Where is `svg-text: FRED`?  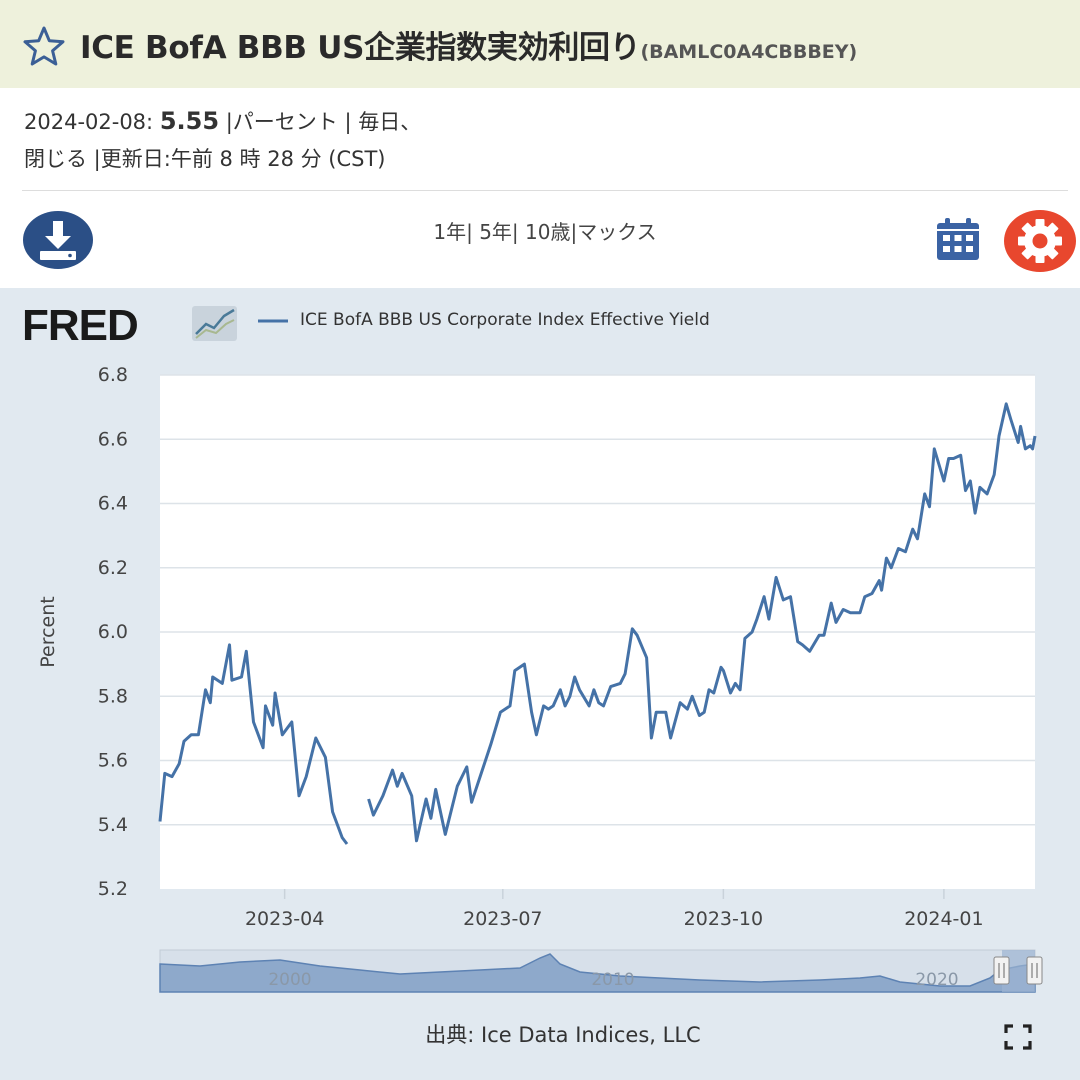
svg-text: FRED is located at coordinates (80, 325).